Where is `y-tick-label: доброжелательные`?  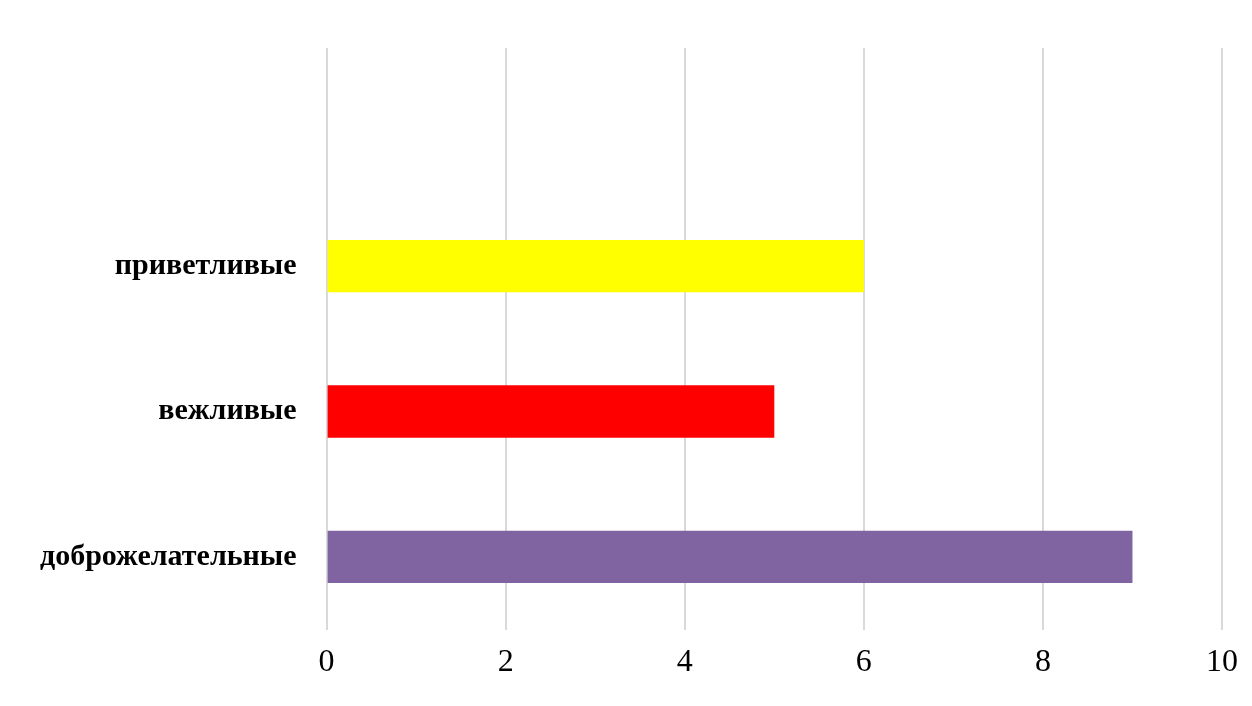
y-tick-label: доброжелательные is located at coordinates (168, 554).